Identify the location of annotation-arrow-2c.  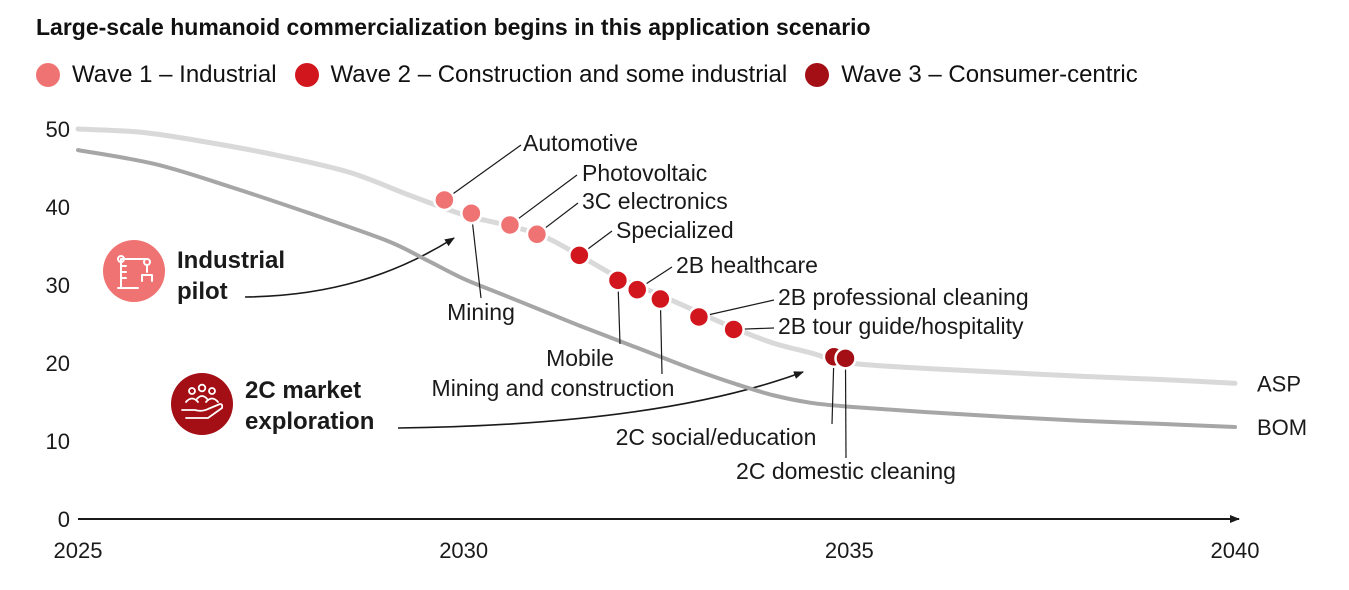
(600, 400).